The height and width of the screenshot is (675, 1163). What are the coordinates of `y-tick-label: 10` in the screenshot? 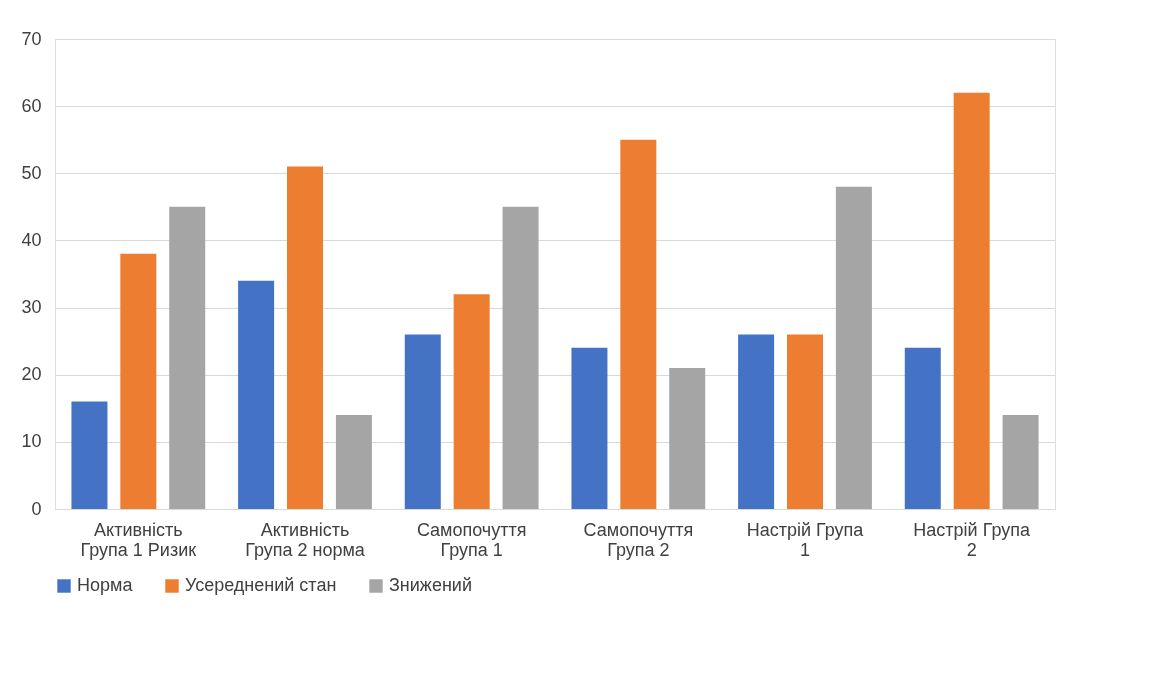 It's located at (31, 441).